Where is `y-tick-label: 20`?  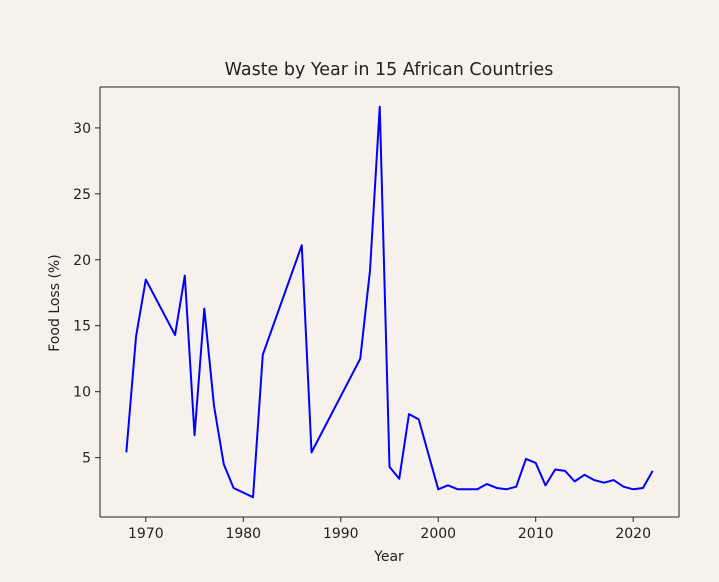 y-tick-label: 20 is located at coordinates (82, 261).